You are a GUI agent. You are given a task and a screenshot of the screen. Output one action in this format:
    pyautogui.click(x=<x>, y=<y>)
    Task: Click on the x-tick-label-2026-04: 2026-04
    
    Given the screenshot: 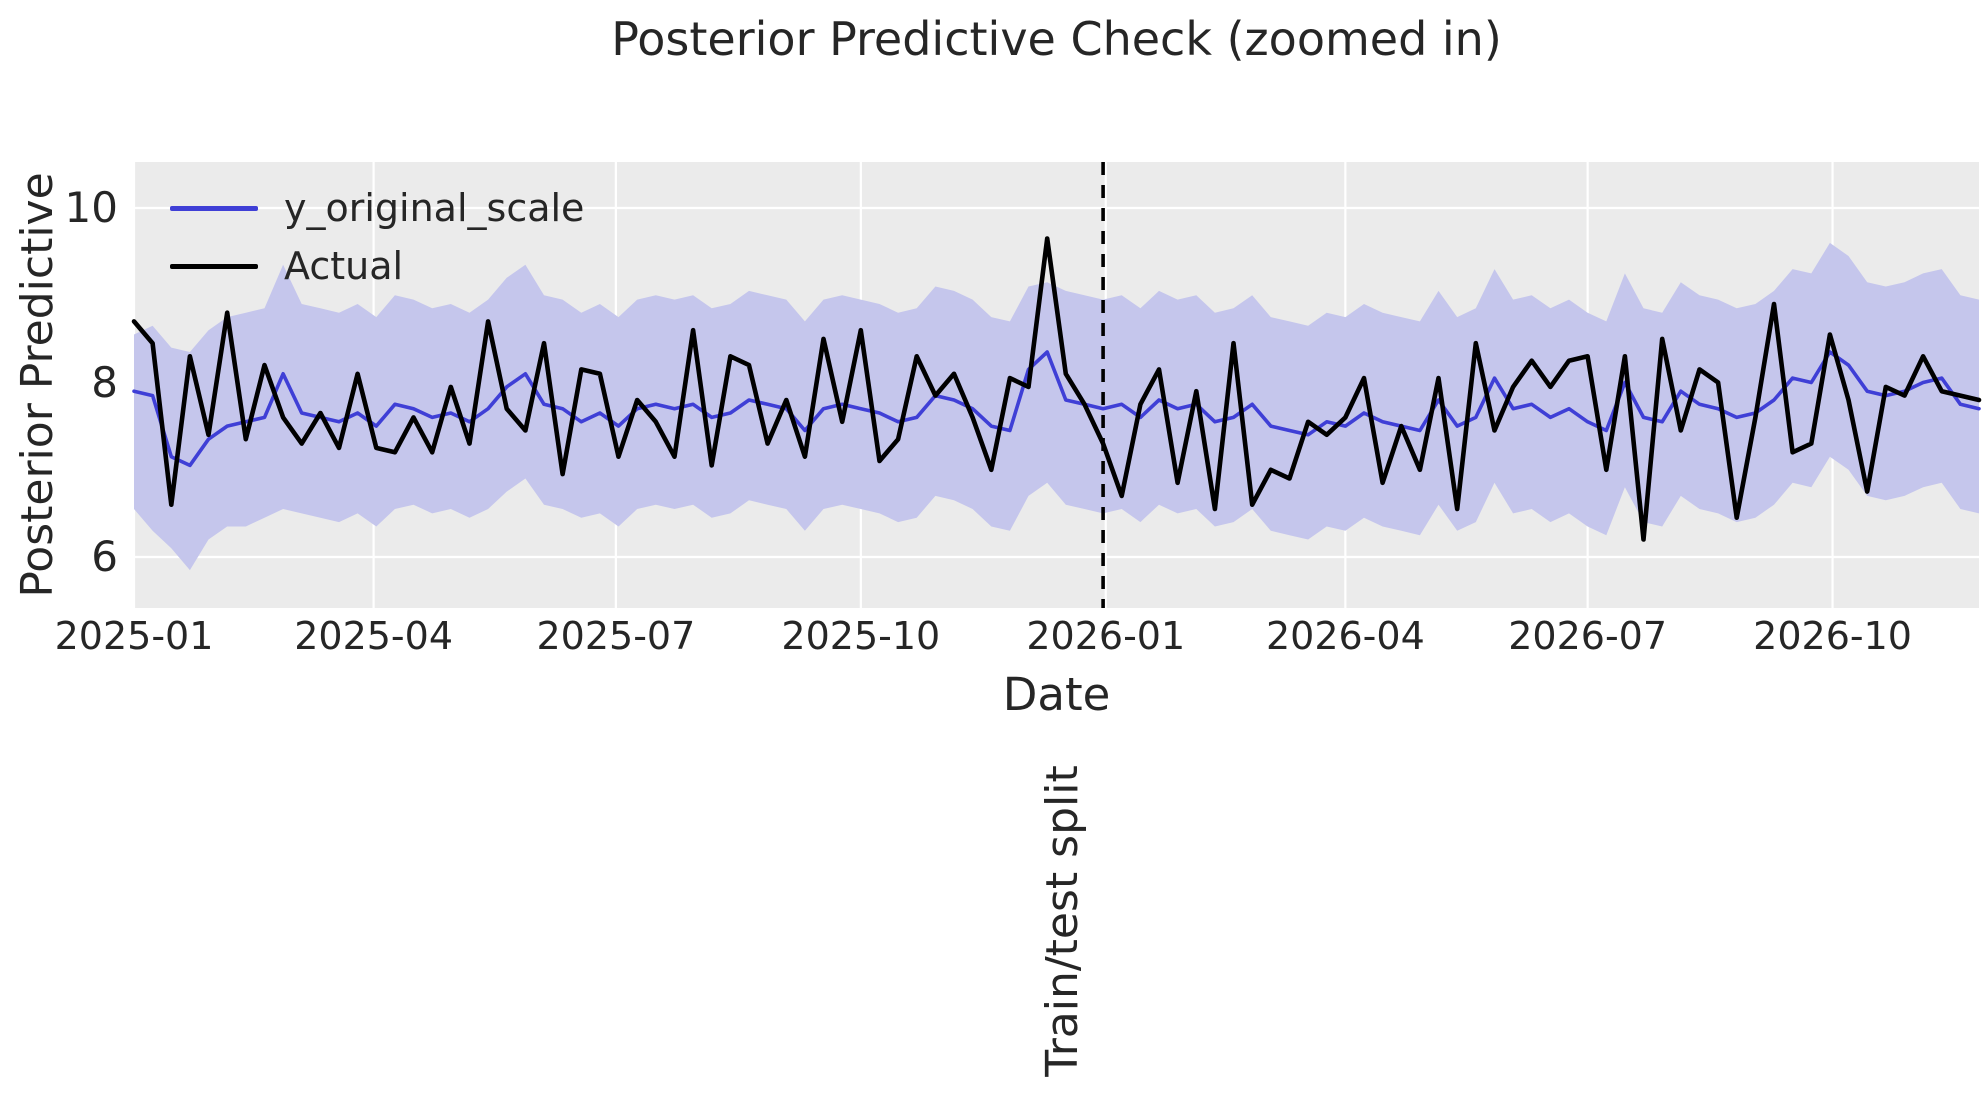 What is the action you would take?
    pyautogui.click(x=1345, y=636)
    